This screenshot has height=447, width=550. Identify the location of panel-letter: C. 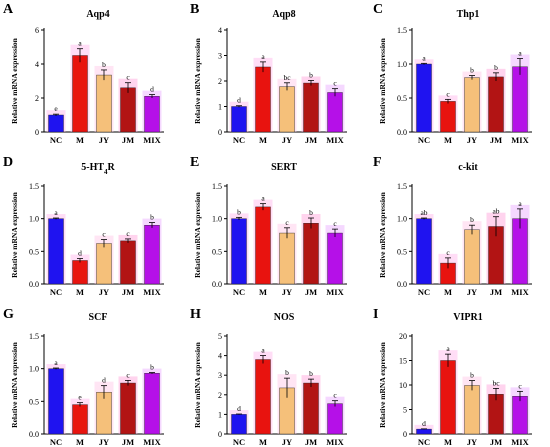
(378, 9).